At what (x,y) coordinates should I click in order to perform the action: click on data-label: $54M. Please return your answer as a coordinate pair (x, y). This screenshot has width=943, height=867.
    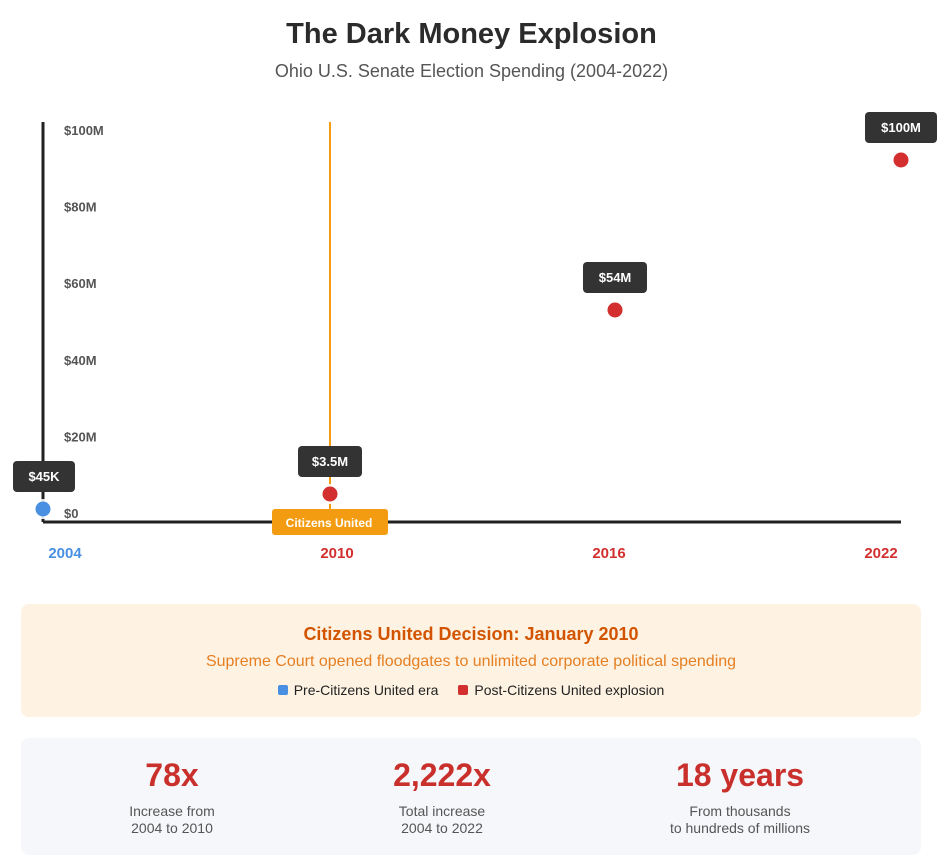
    Looking at the image, I should click on (615, 277).